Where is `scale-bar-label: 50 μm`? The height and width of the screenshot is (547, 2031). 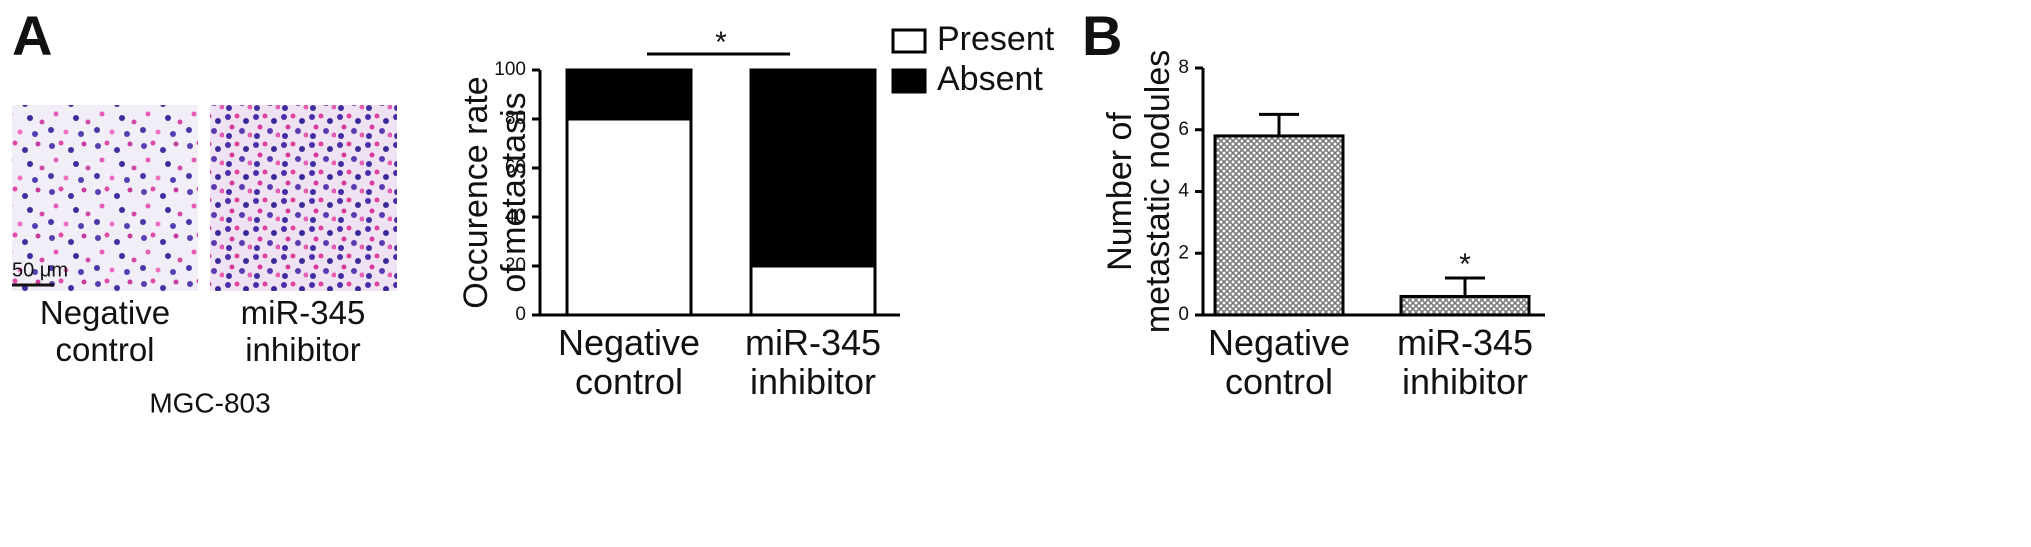
scale-bar-label: 50 μm is located at coordinates (40, 270).